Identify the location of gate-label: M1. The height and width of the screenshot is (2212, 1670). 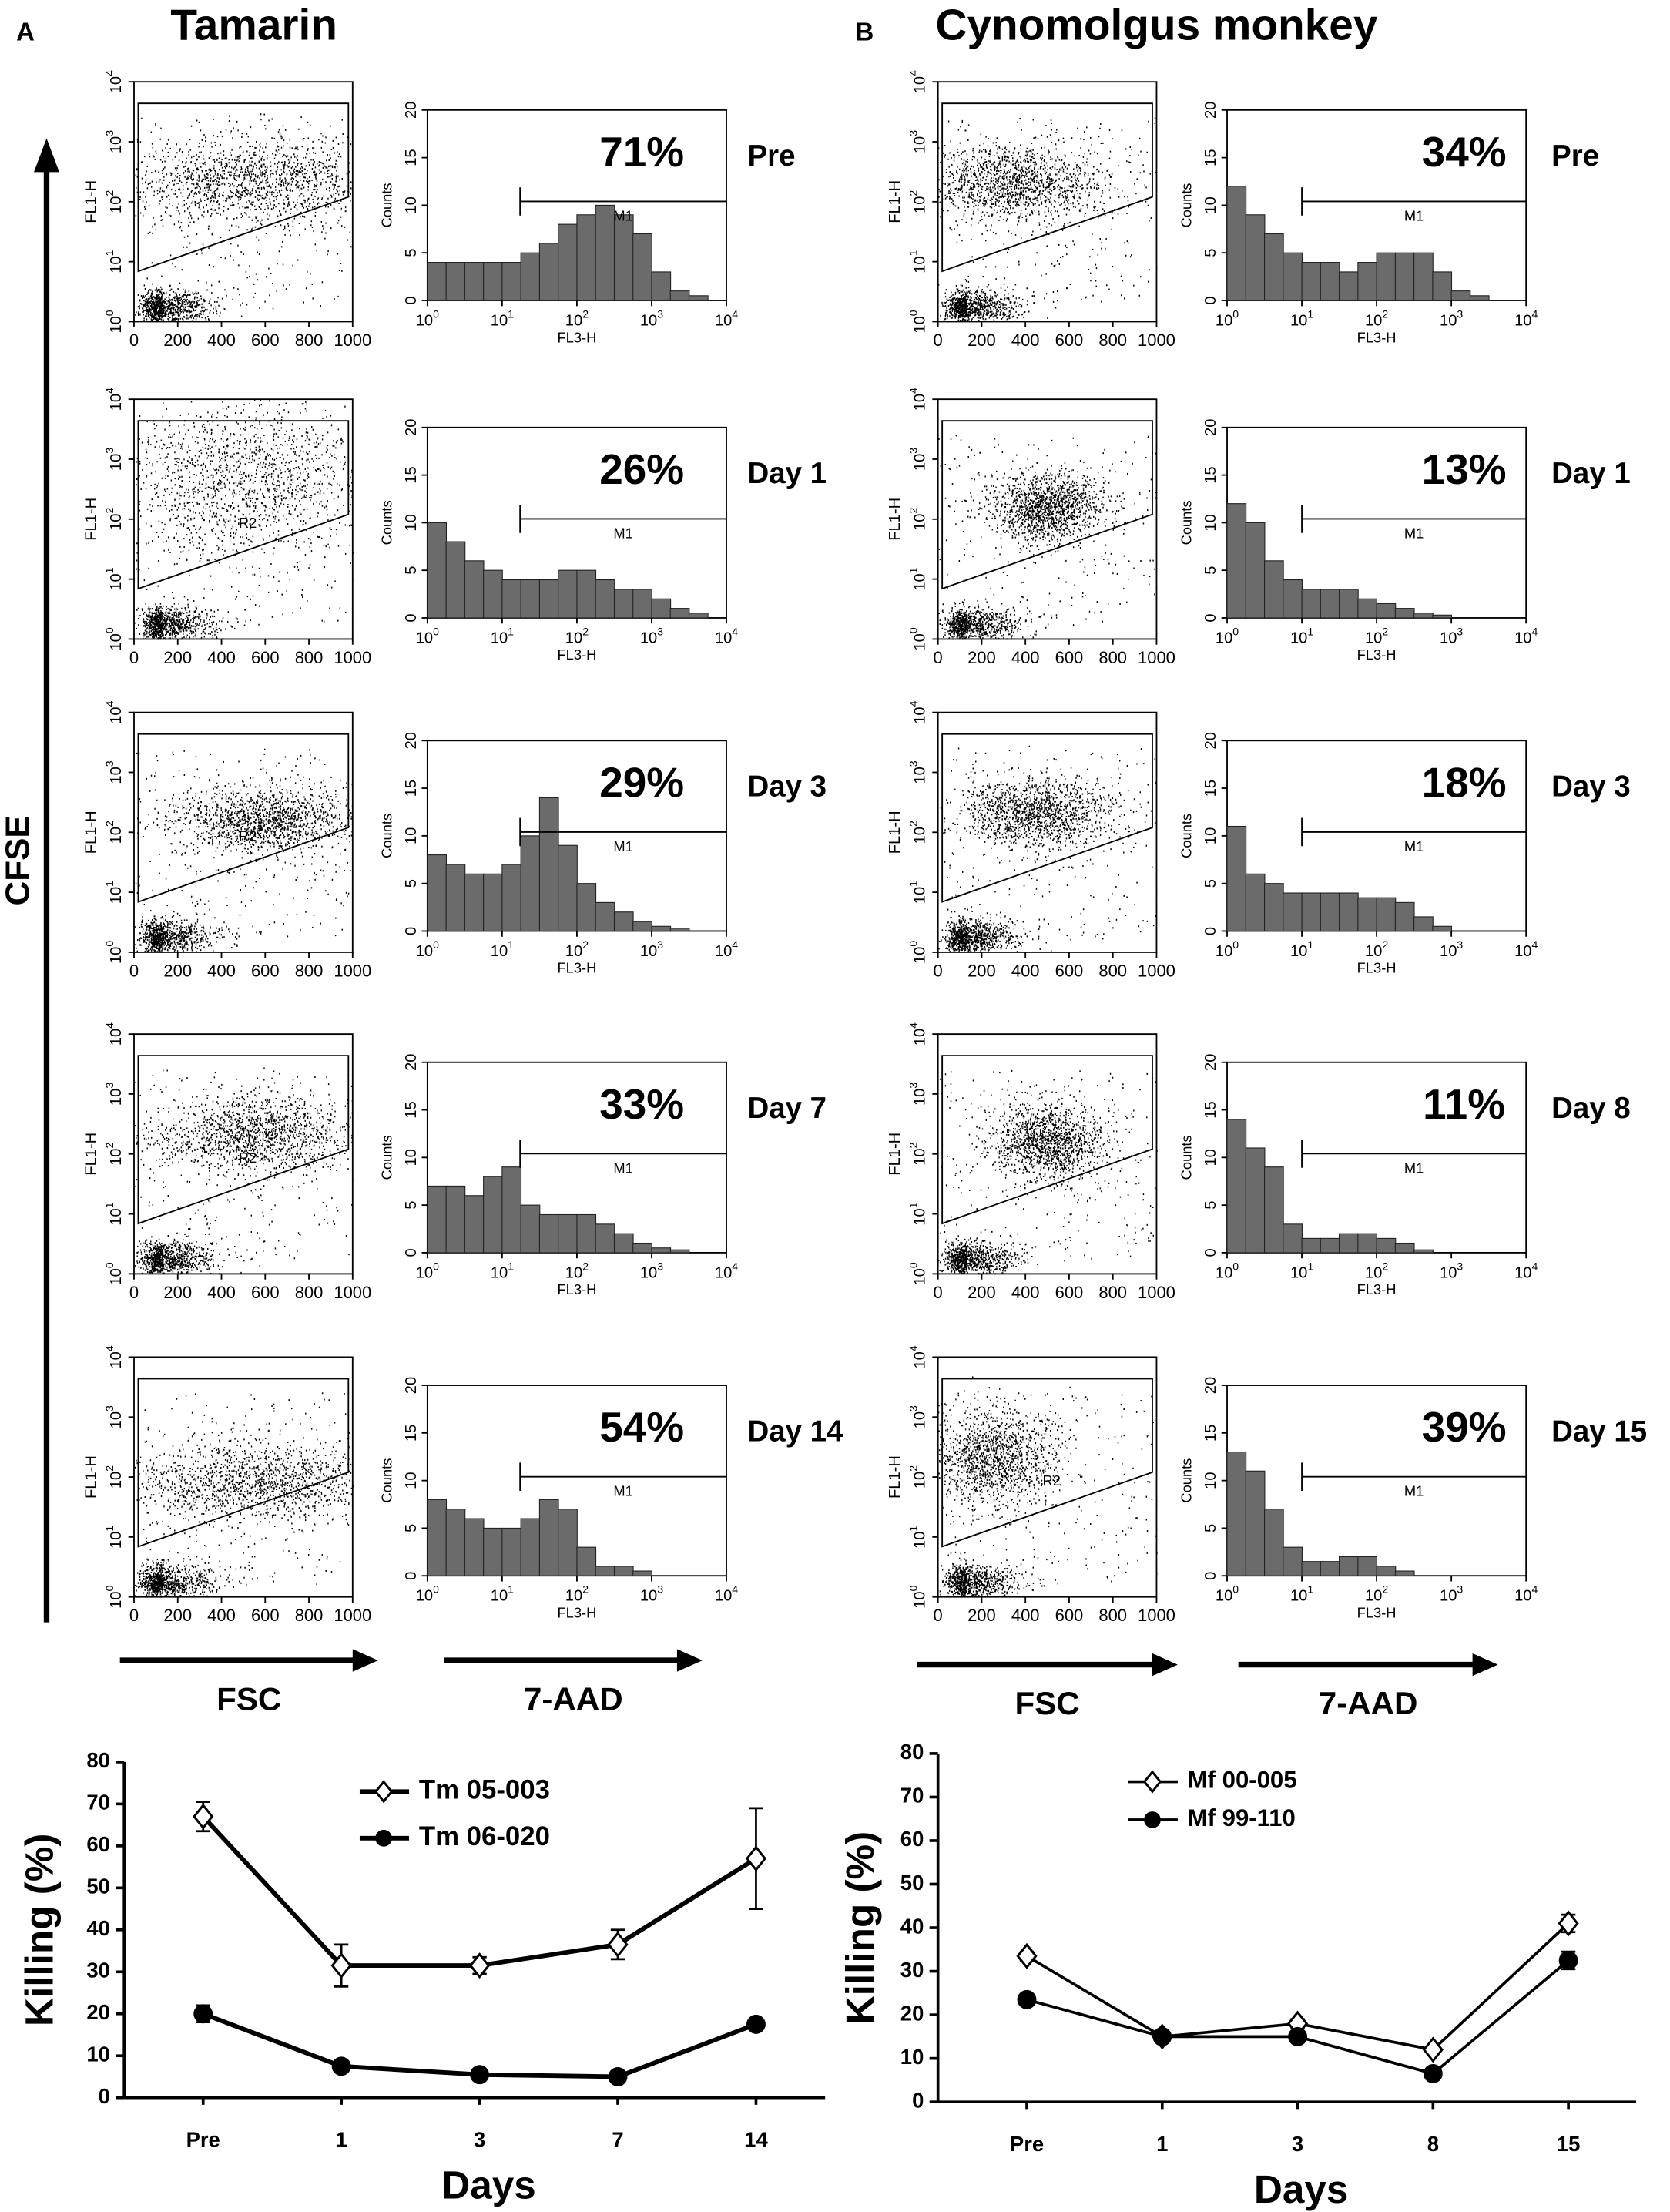
(622, 846).